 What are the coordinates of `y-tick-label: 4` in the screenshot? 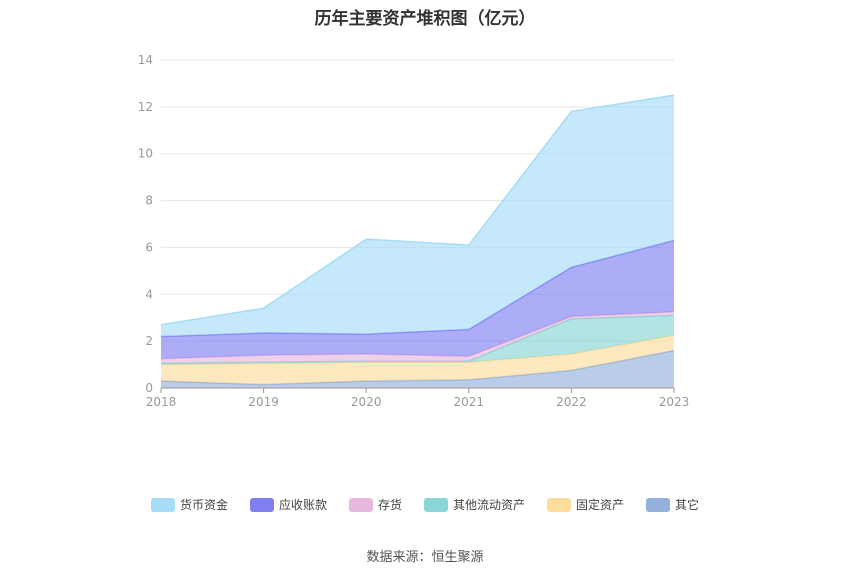 It's located at (149, 294).